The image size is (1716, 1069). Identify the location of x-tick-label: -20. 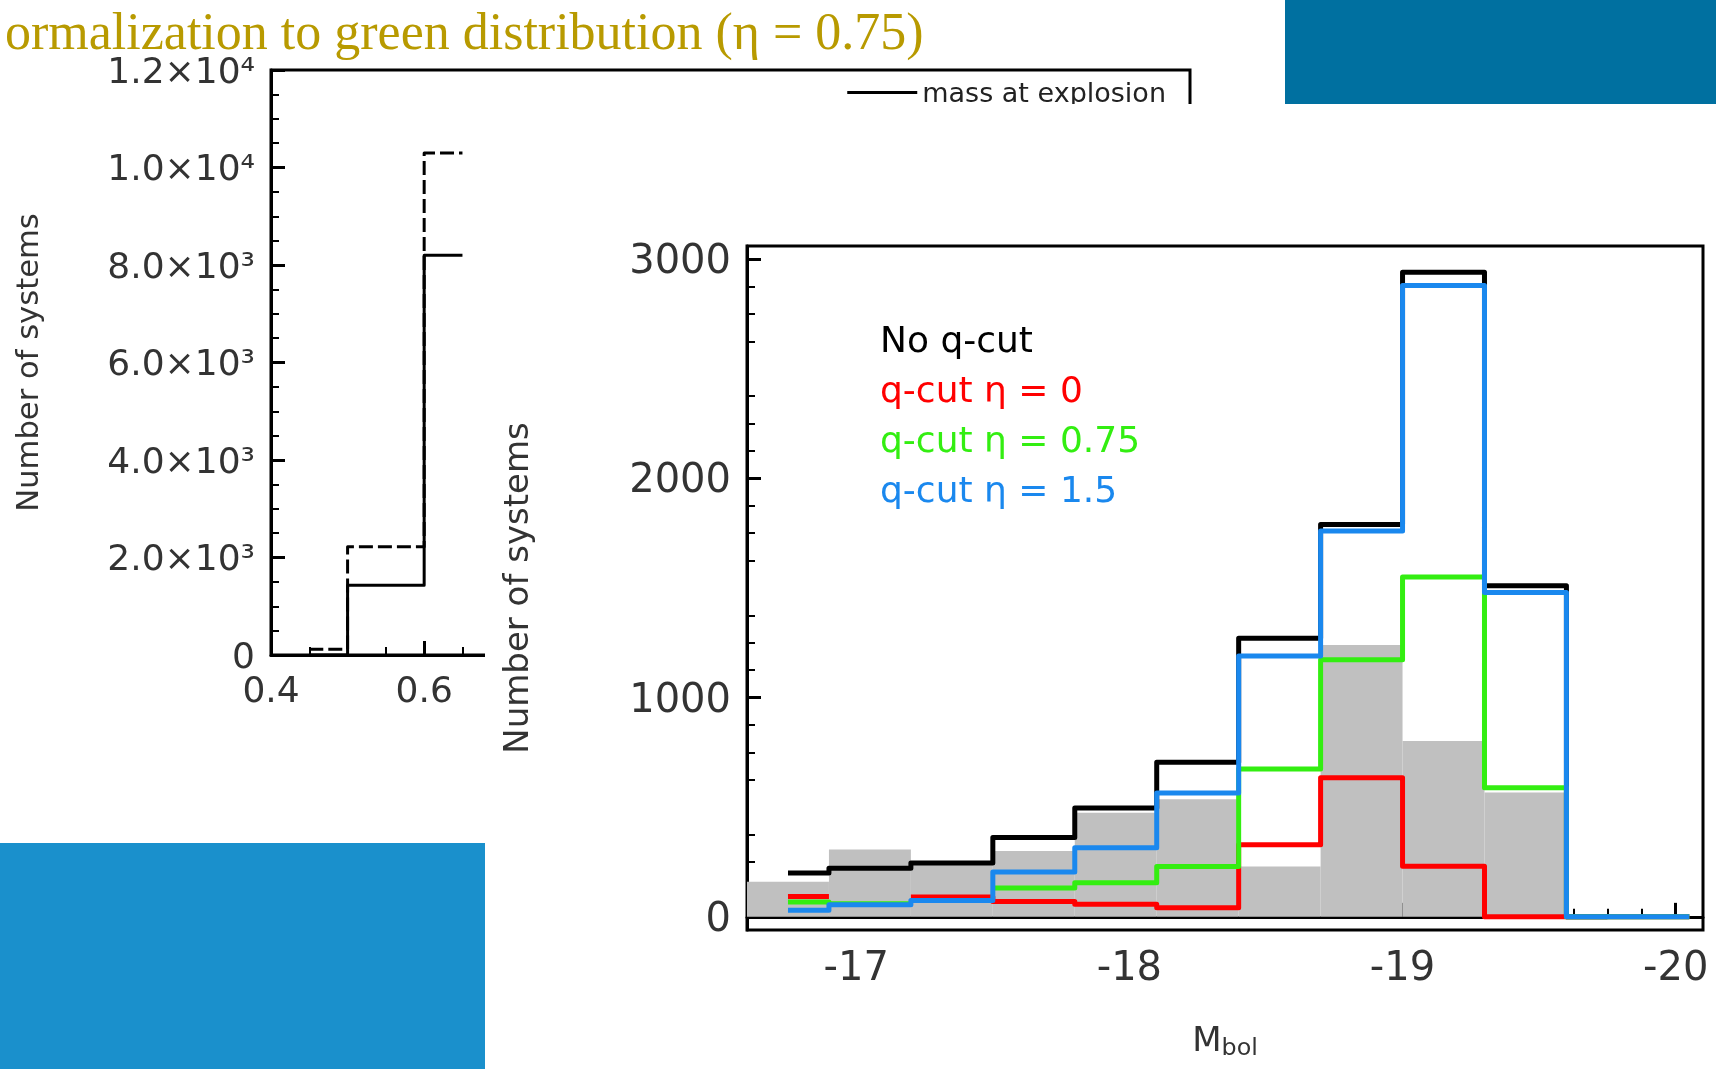
(1676, 966).